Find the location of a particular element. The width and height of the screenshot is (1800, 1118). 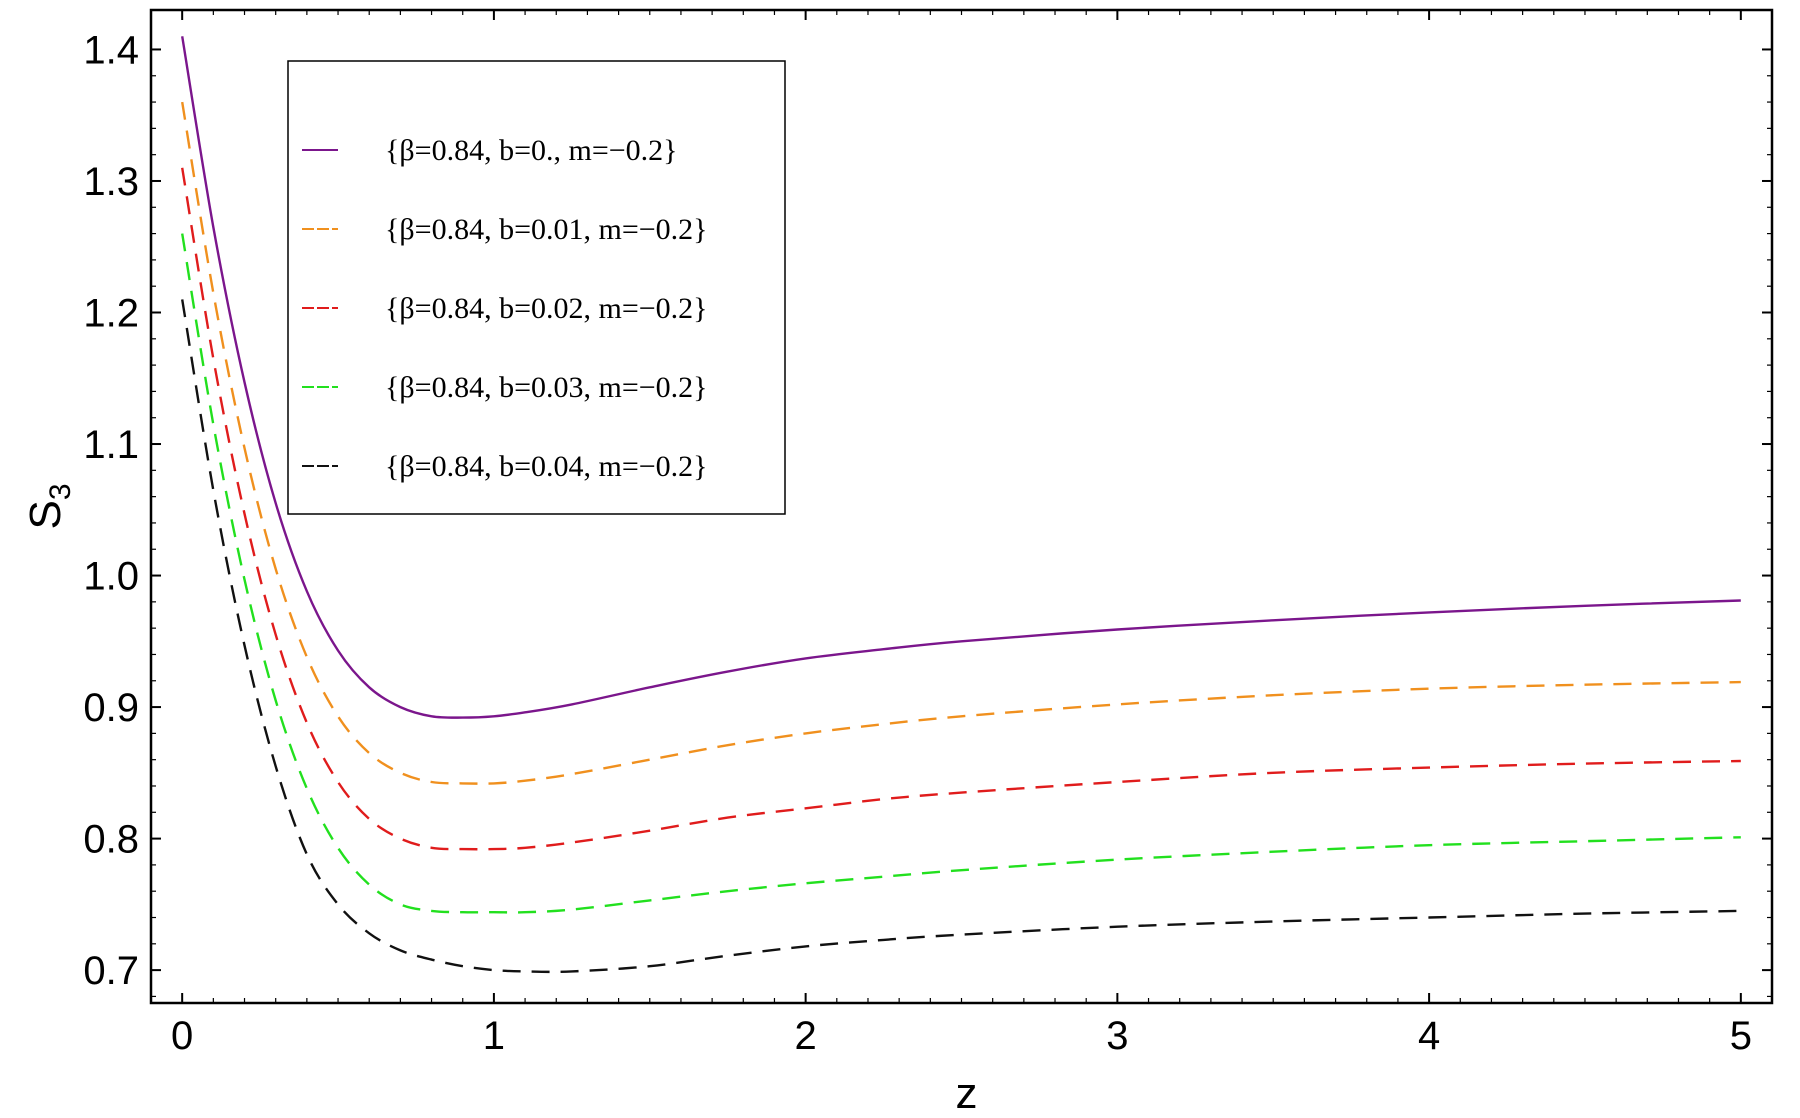

legend-label-1: {β=0.84, b=0., m=−0.2} is located at coordinates (531, 150).